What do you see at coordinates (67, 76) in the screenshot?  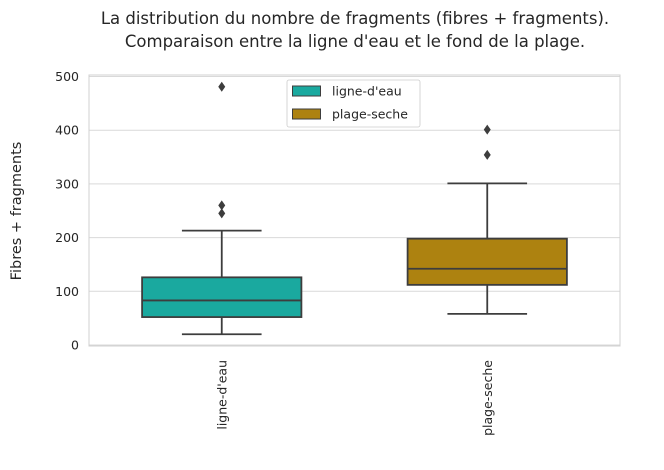 I see `y-tick-label: 500` at bounding box center [67, 76].